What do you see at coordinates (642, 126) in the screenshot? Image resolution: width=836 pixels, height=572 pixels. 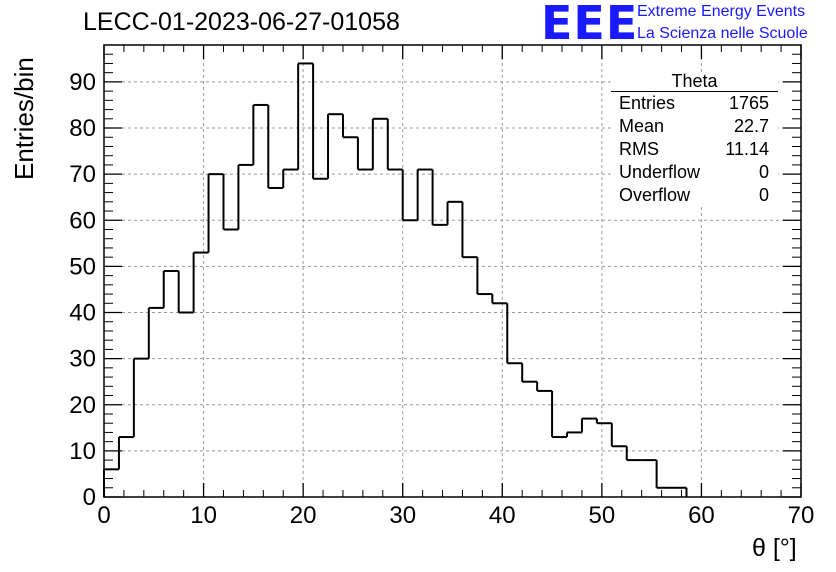 I see `stats-label: Mean` at bounding box center [642, 126].